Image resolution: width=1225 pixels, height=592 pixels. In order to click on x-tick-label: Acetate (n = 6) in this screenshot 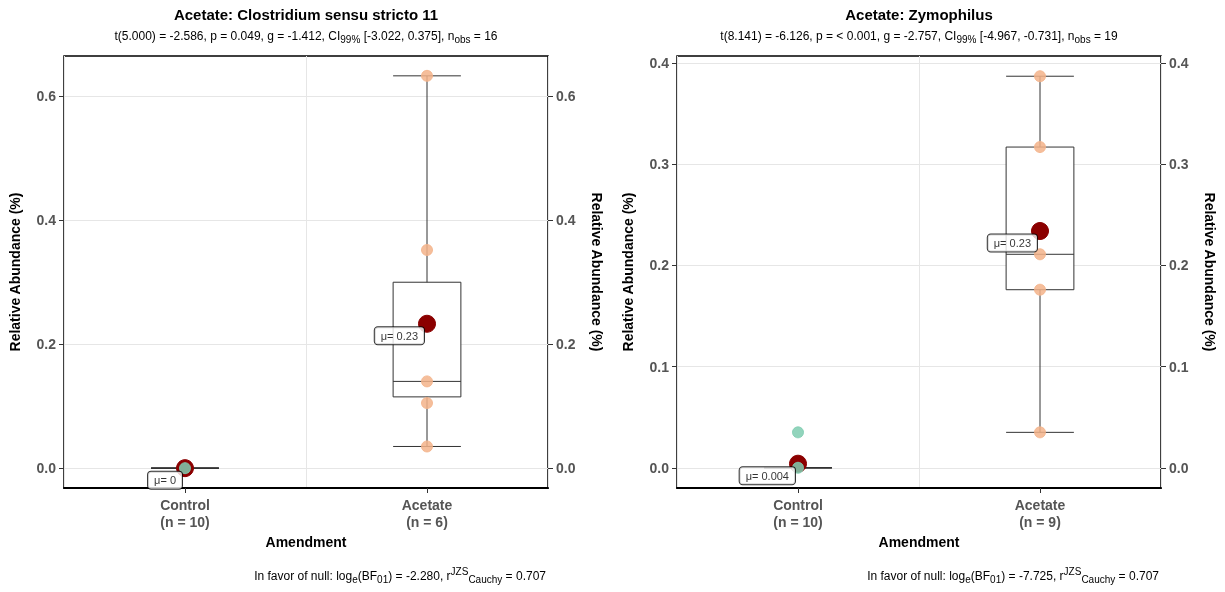, I will do `click(427, 513)`.